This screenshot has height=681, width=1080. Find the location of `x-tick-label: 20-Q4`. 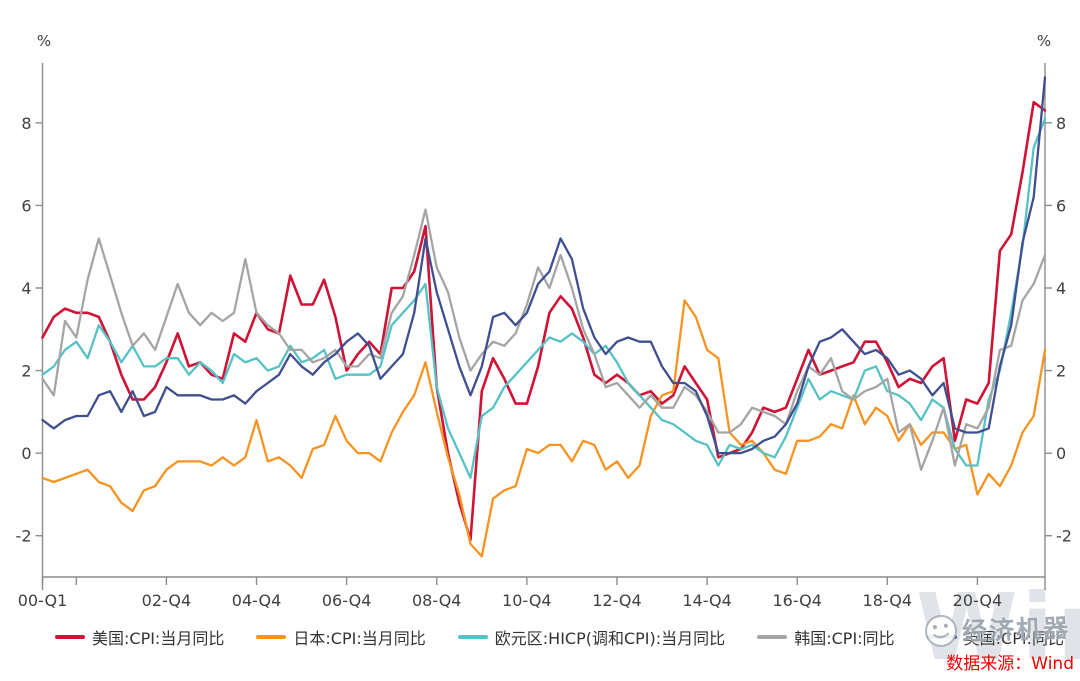

x-tick-label: 20-Q4 is located at coordinates (978, 600).